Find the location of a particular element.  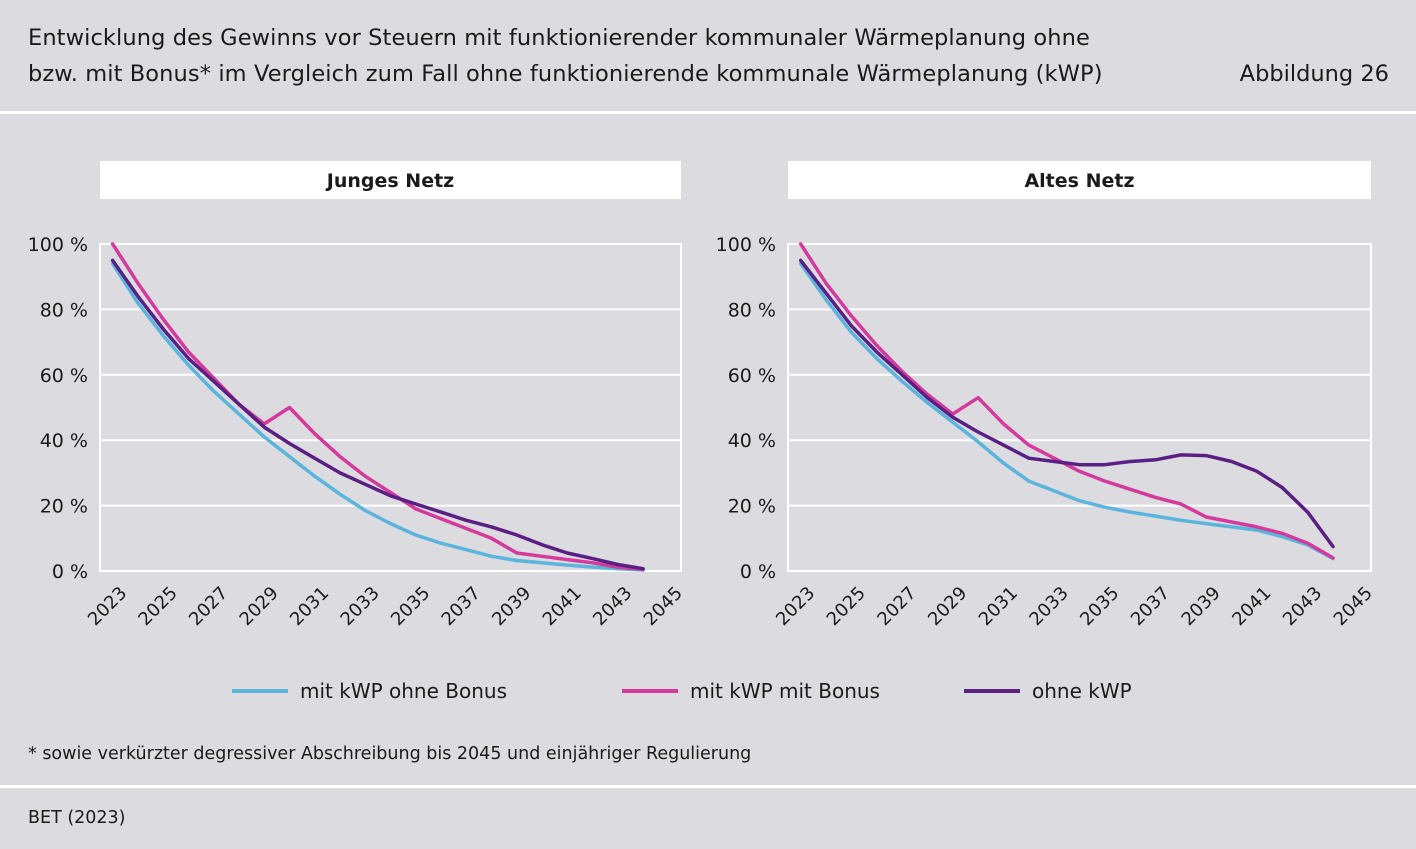

x-tick-label-altes: 2025 is located at coordinates (846, 606).